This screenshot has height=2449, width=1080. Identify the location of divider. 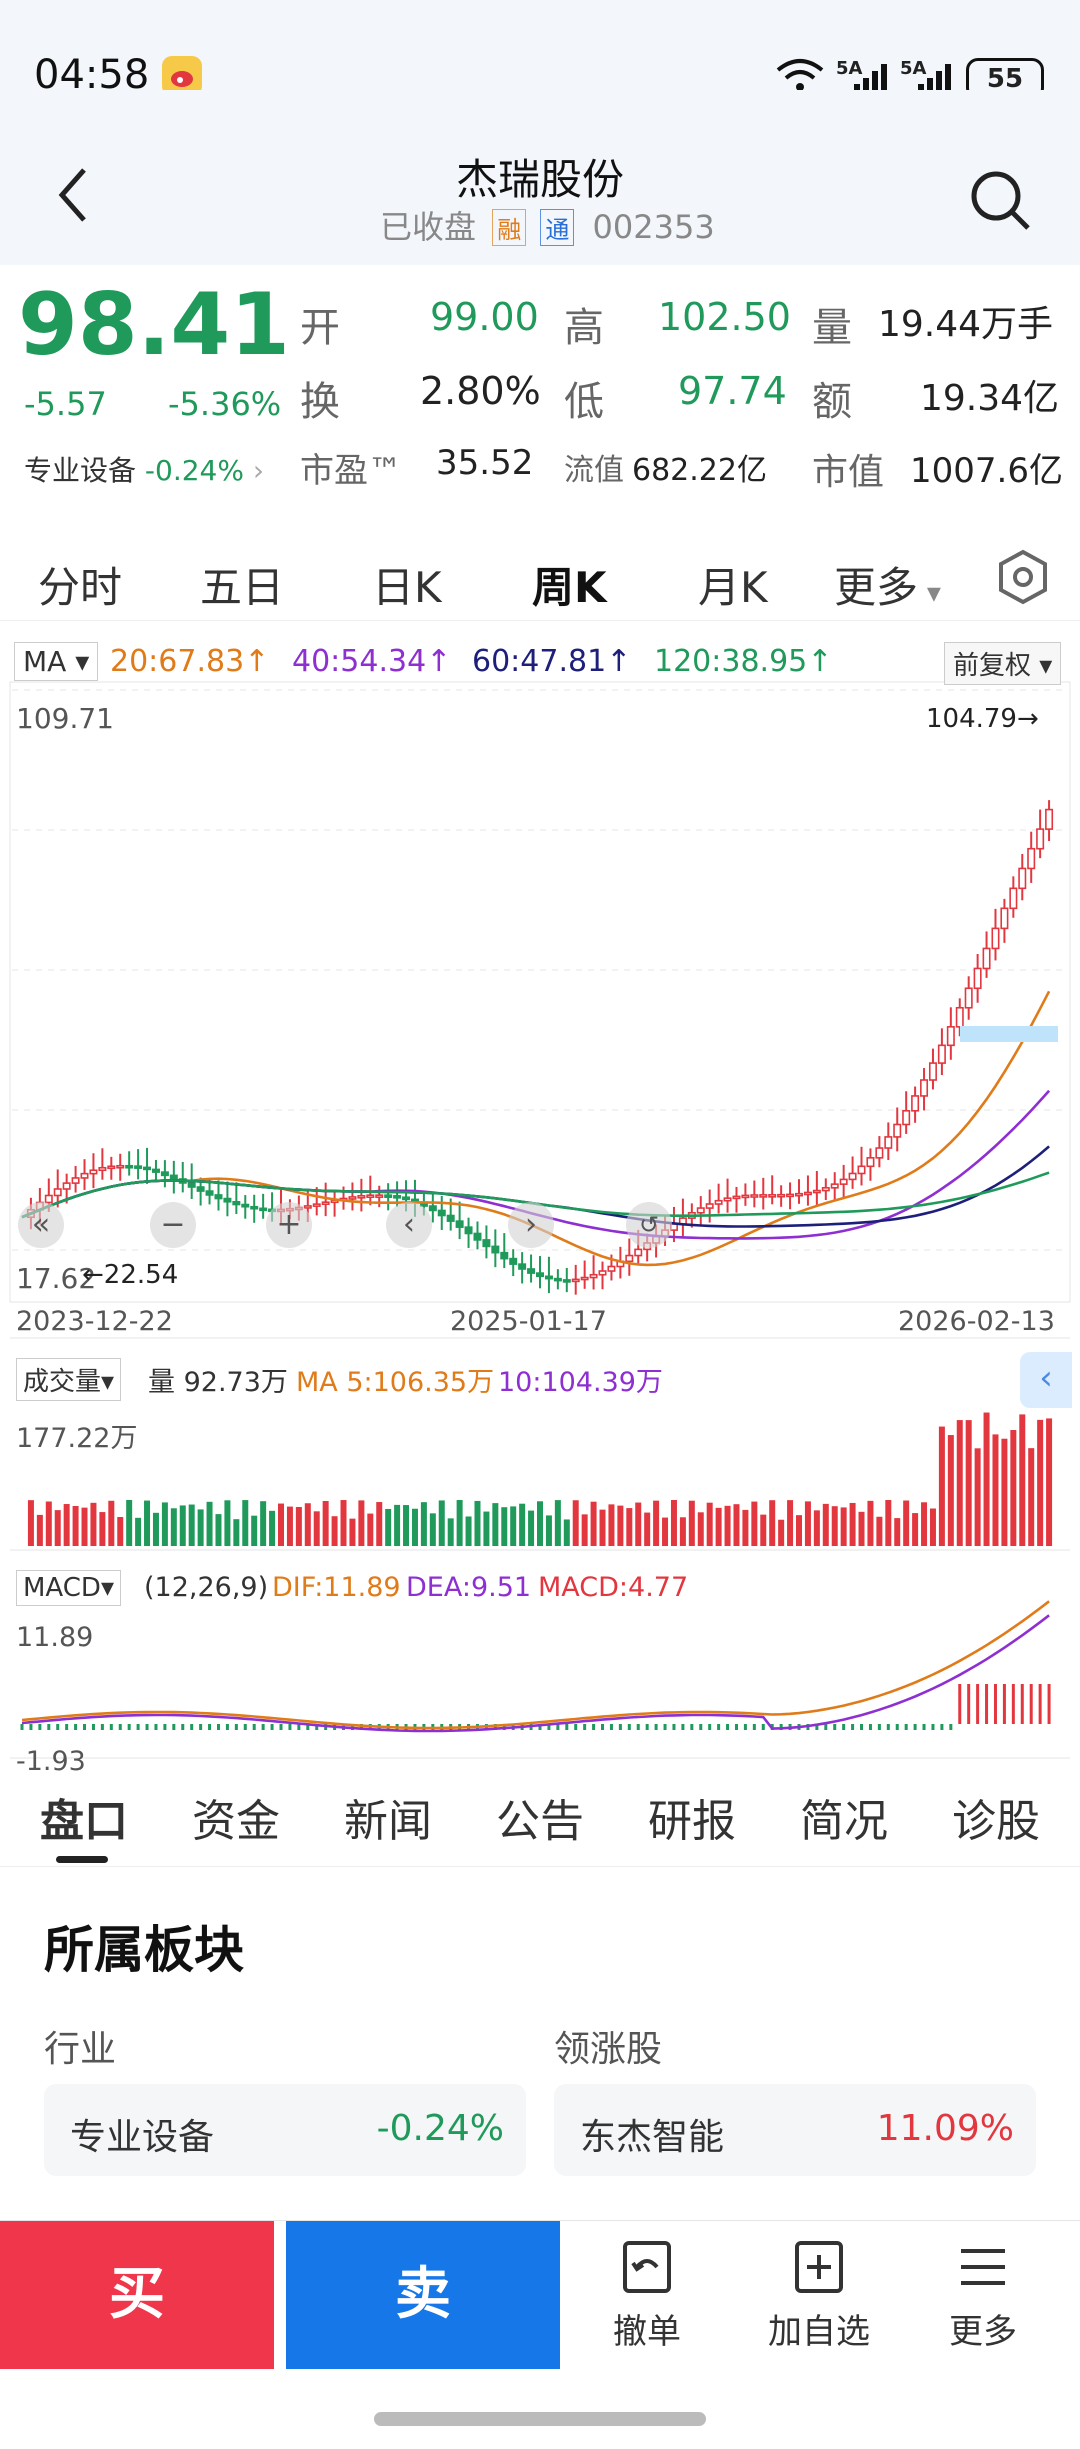
(540, 1866).